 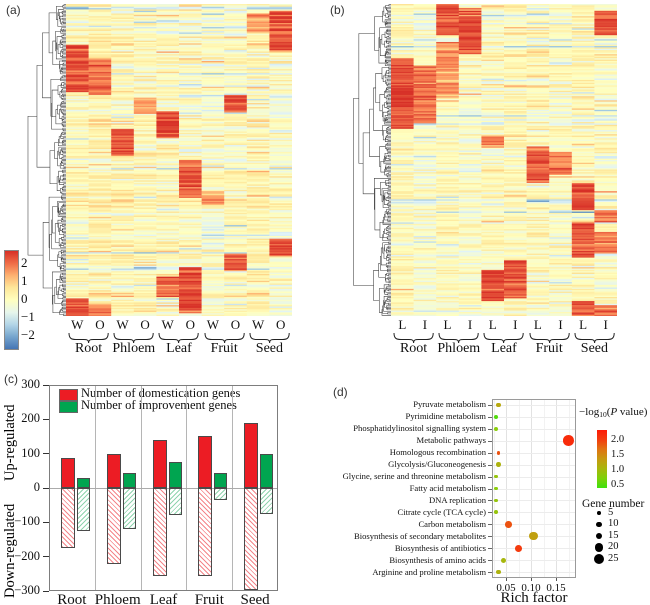 What do you see at coordinates (429, 571) in the screenshot?
I see `pathway-label: Arginine and proline metabolism` at bounding box center [429, 571].